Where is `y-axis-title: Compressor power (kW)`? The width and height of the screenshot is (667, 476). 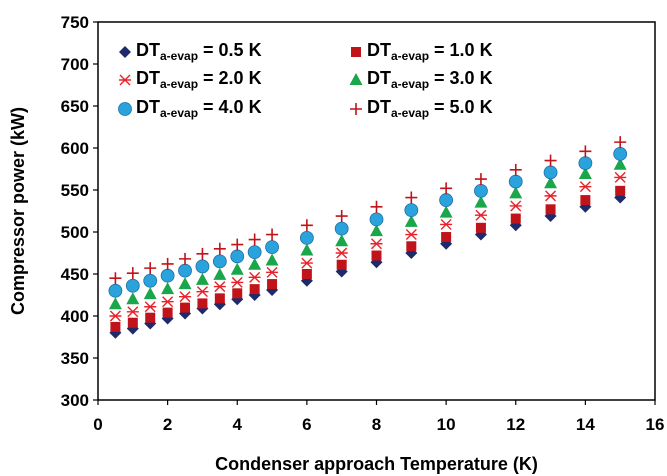 y-axis-title: Compressor power (kW) is located at coordinates (18, 211).